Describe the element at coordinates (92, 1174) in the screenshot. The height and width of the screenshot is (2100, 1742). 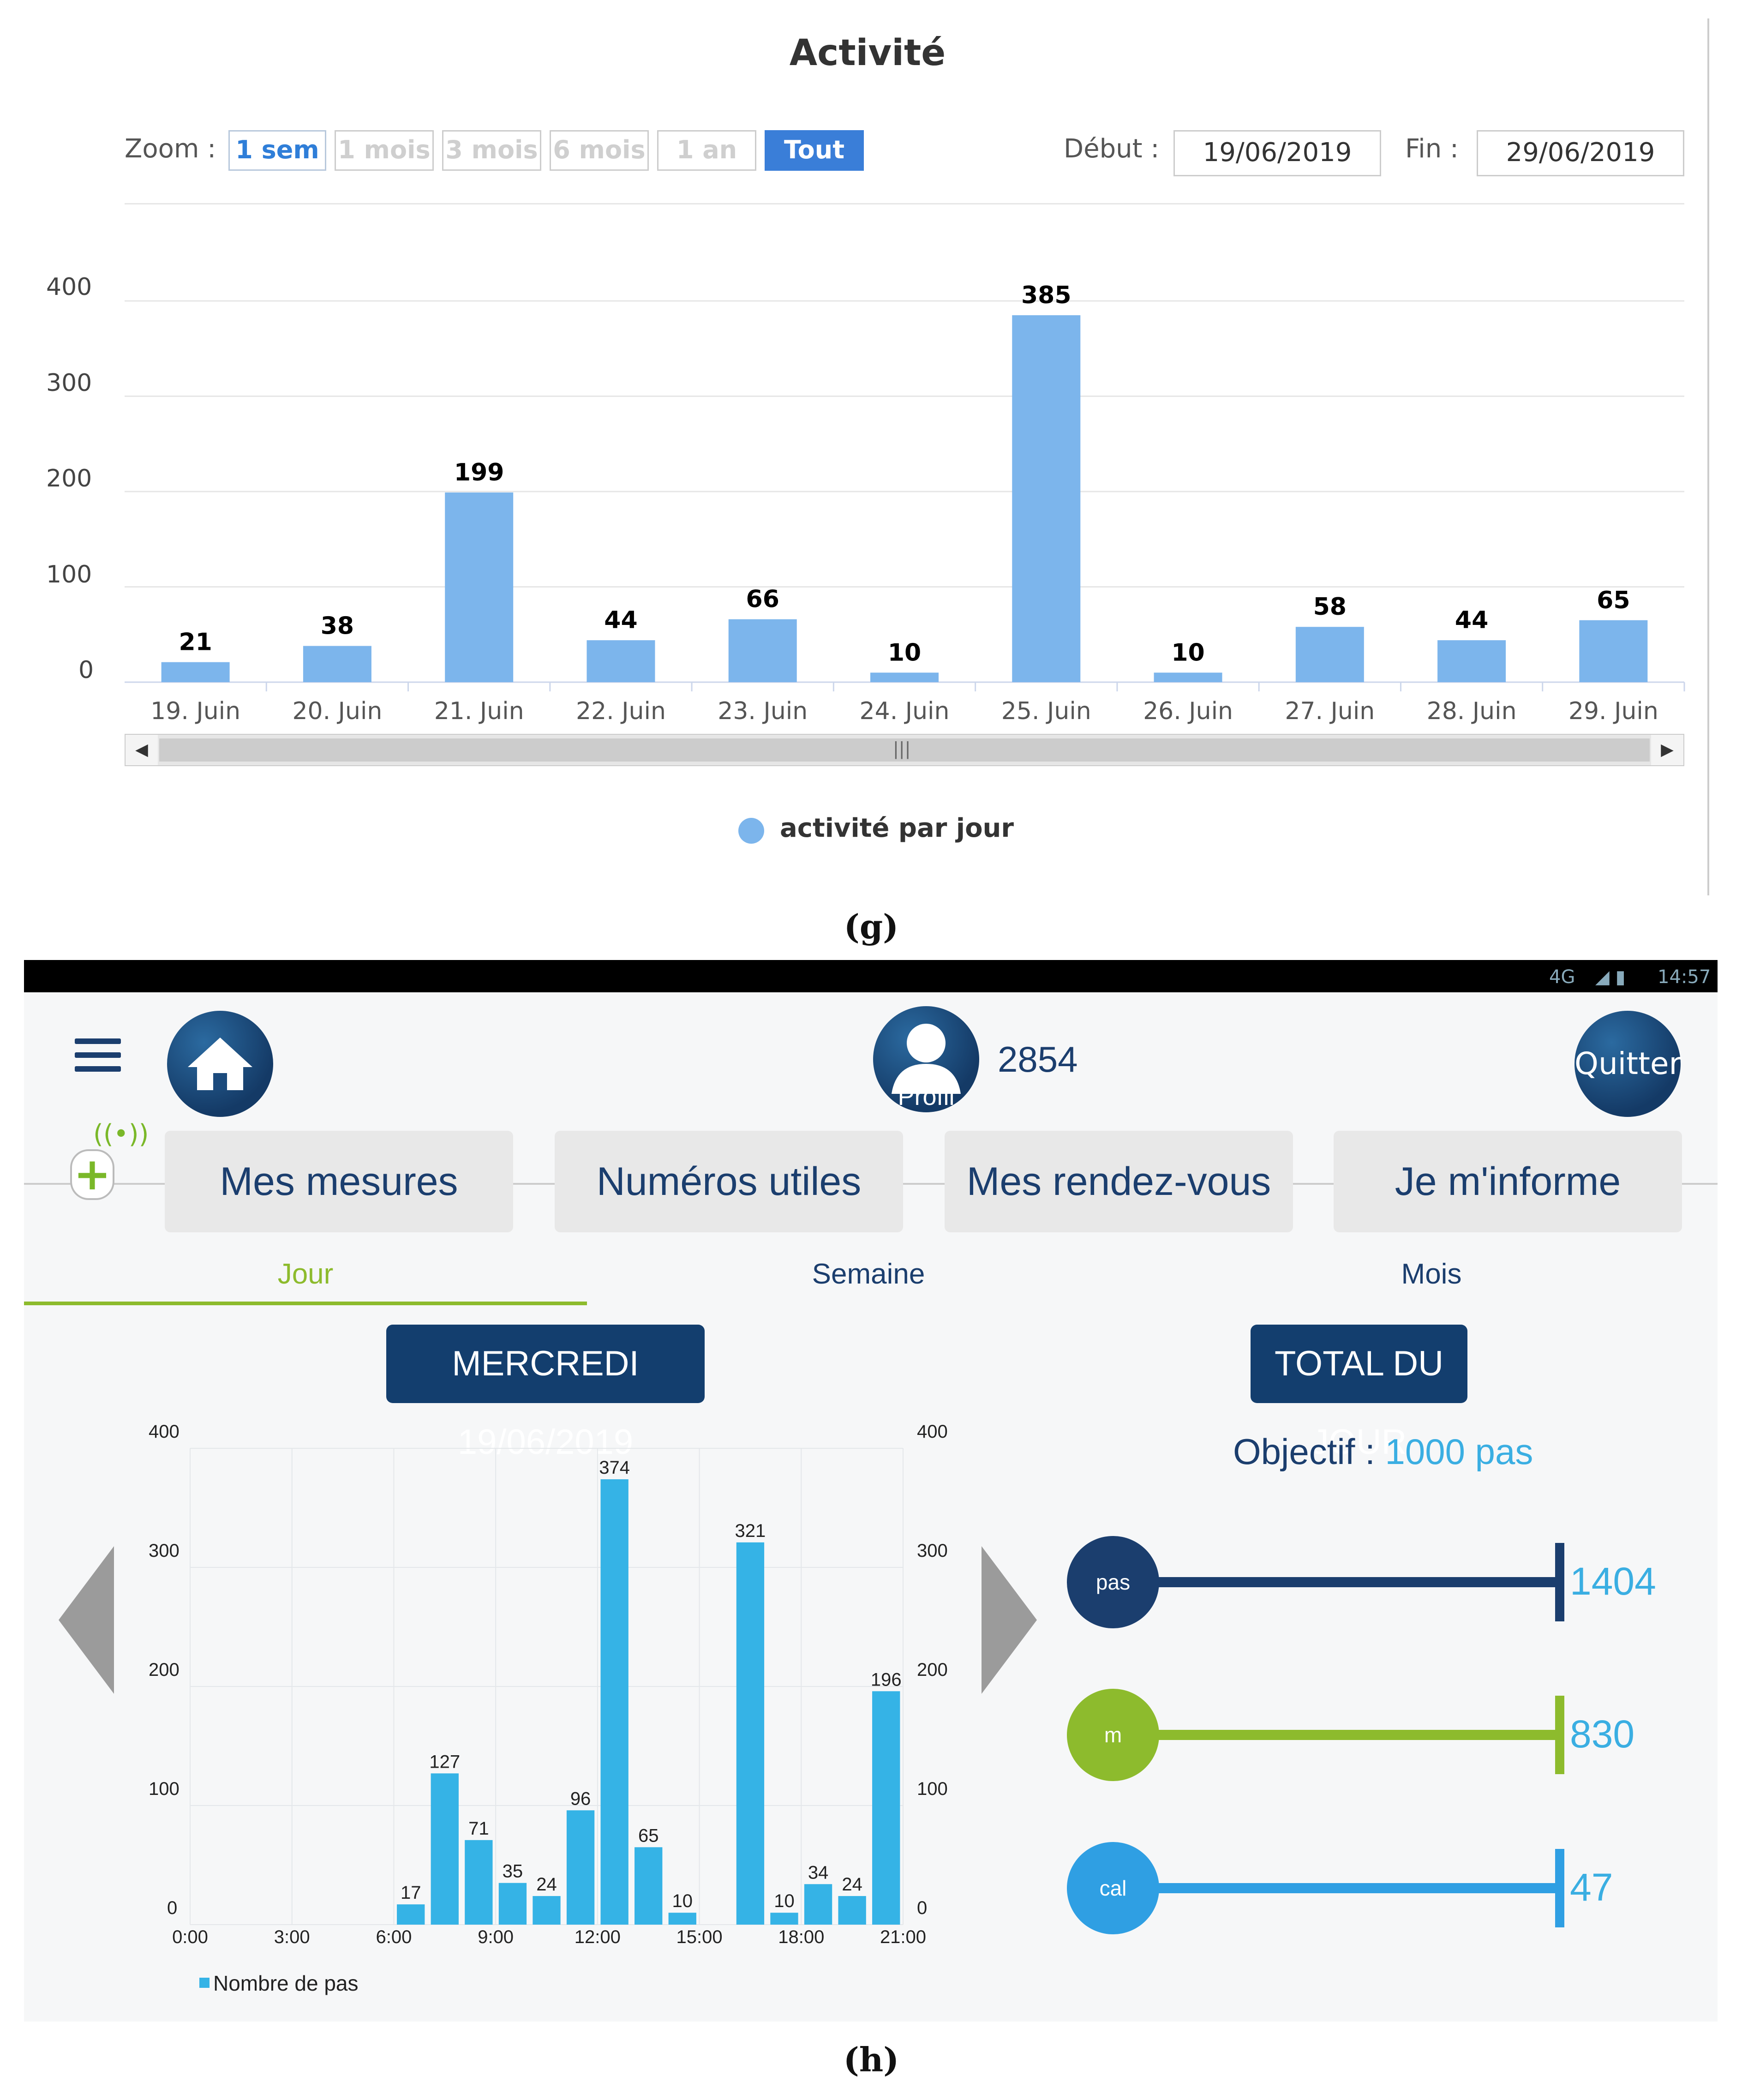
I see `add-device-button: +` at that location.